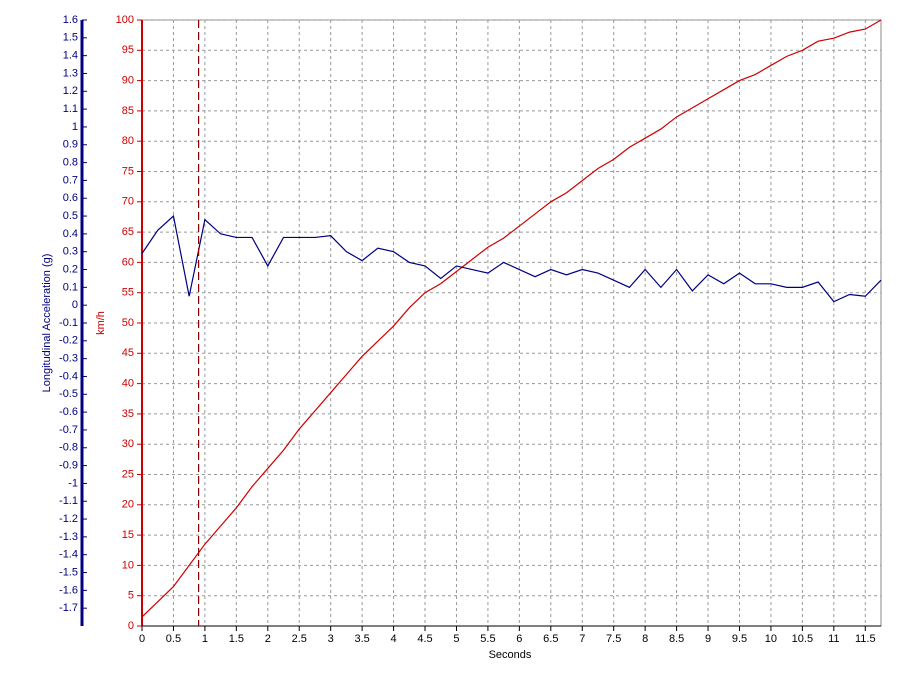 This screenshot has height=681, width=908. What do you see at coordinates (68, 448) in the screenshot?
I see `y2-tick-label: -0.8` at bounding box center [68, 448].